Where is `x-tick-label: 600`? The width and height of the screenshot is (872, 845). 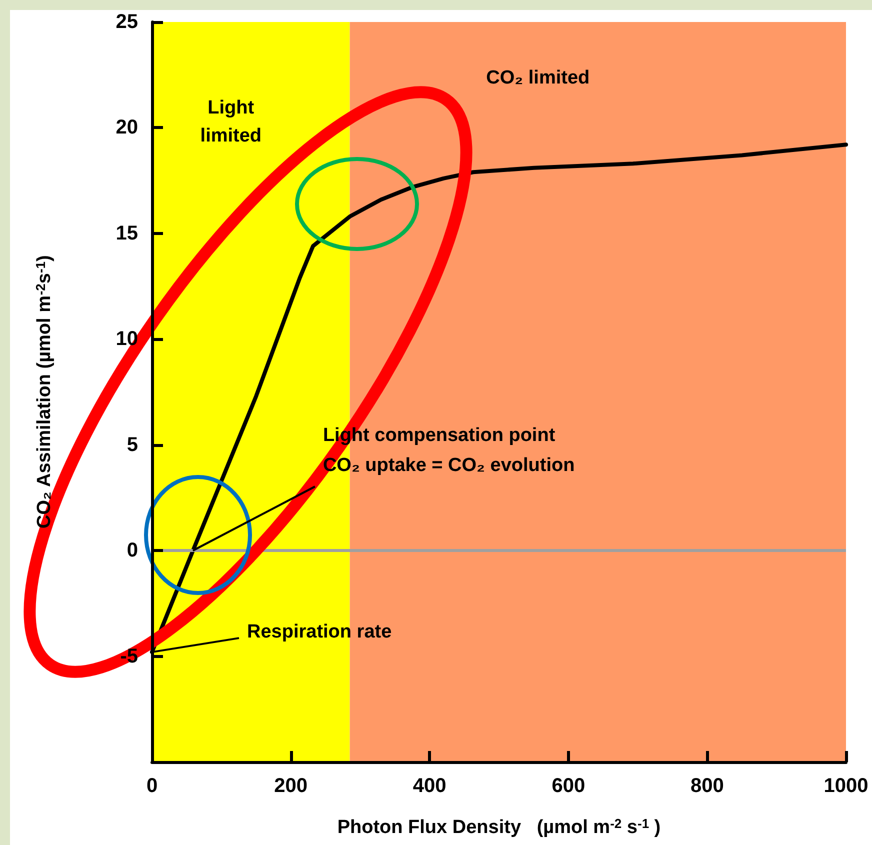
x-tick-label: 600 is located at coordinates (569, 786).